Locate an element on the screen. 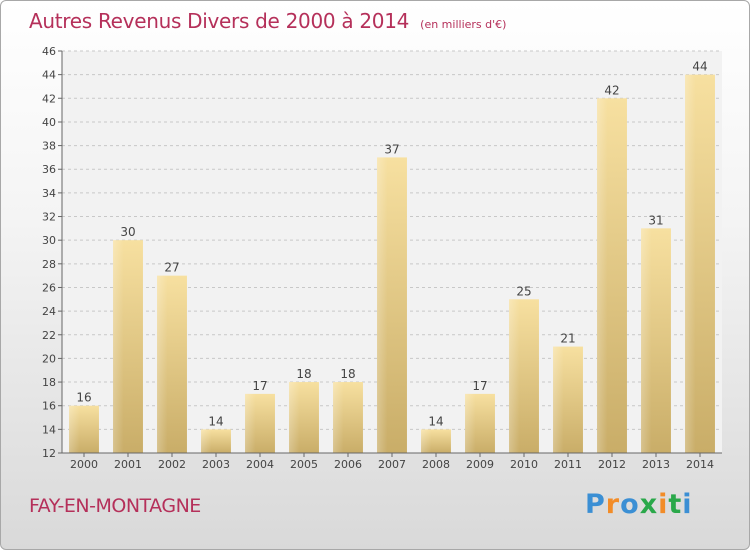 Image resolution: width=750 pixels, height=550 pixels. data-label-2007: 37 is located at coordinates (391, 149).